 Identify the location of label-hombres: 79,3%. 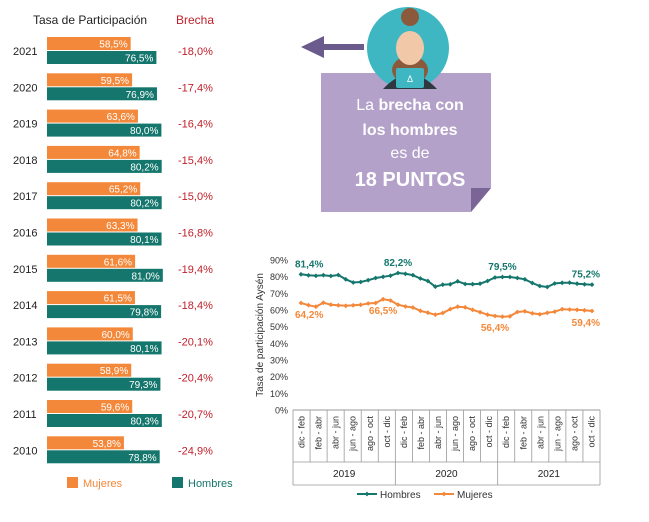
(143, 385).